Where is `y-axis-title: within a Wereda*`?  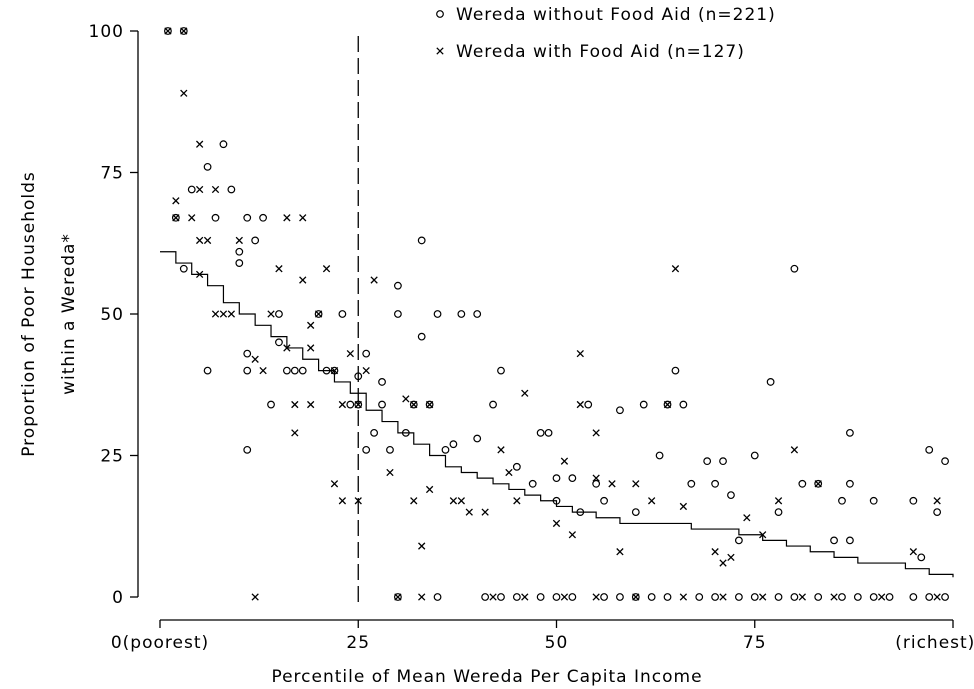 y-axis-title: within a Wereda* is located at coordinates (69, 314).